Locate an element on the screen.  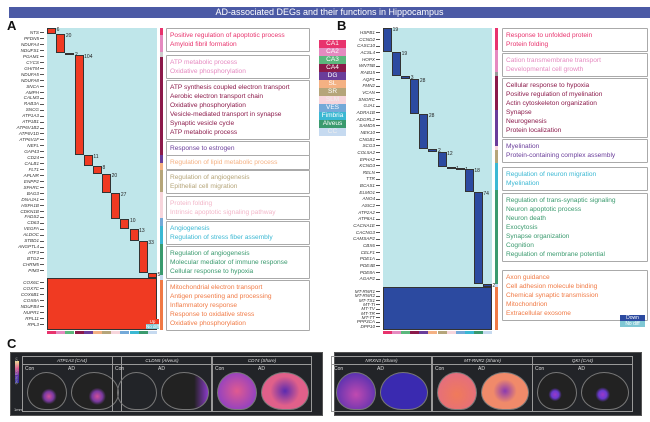
scale-bar: 1mm is located at coordinates (18, 409).